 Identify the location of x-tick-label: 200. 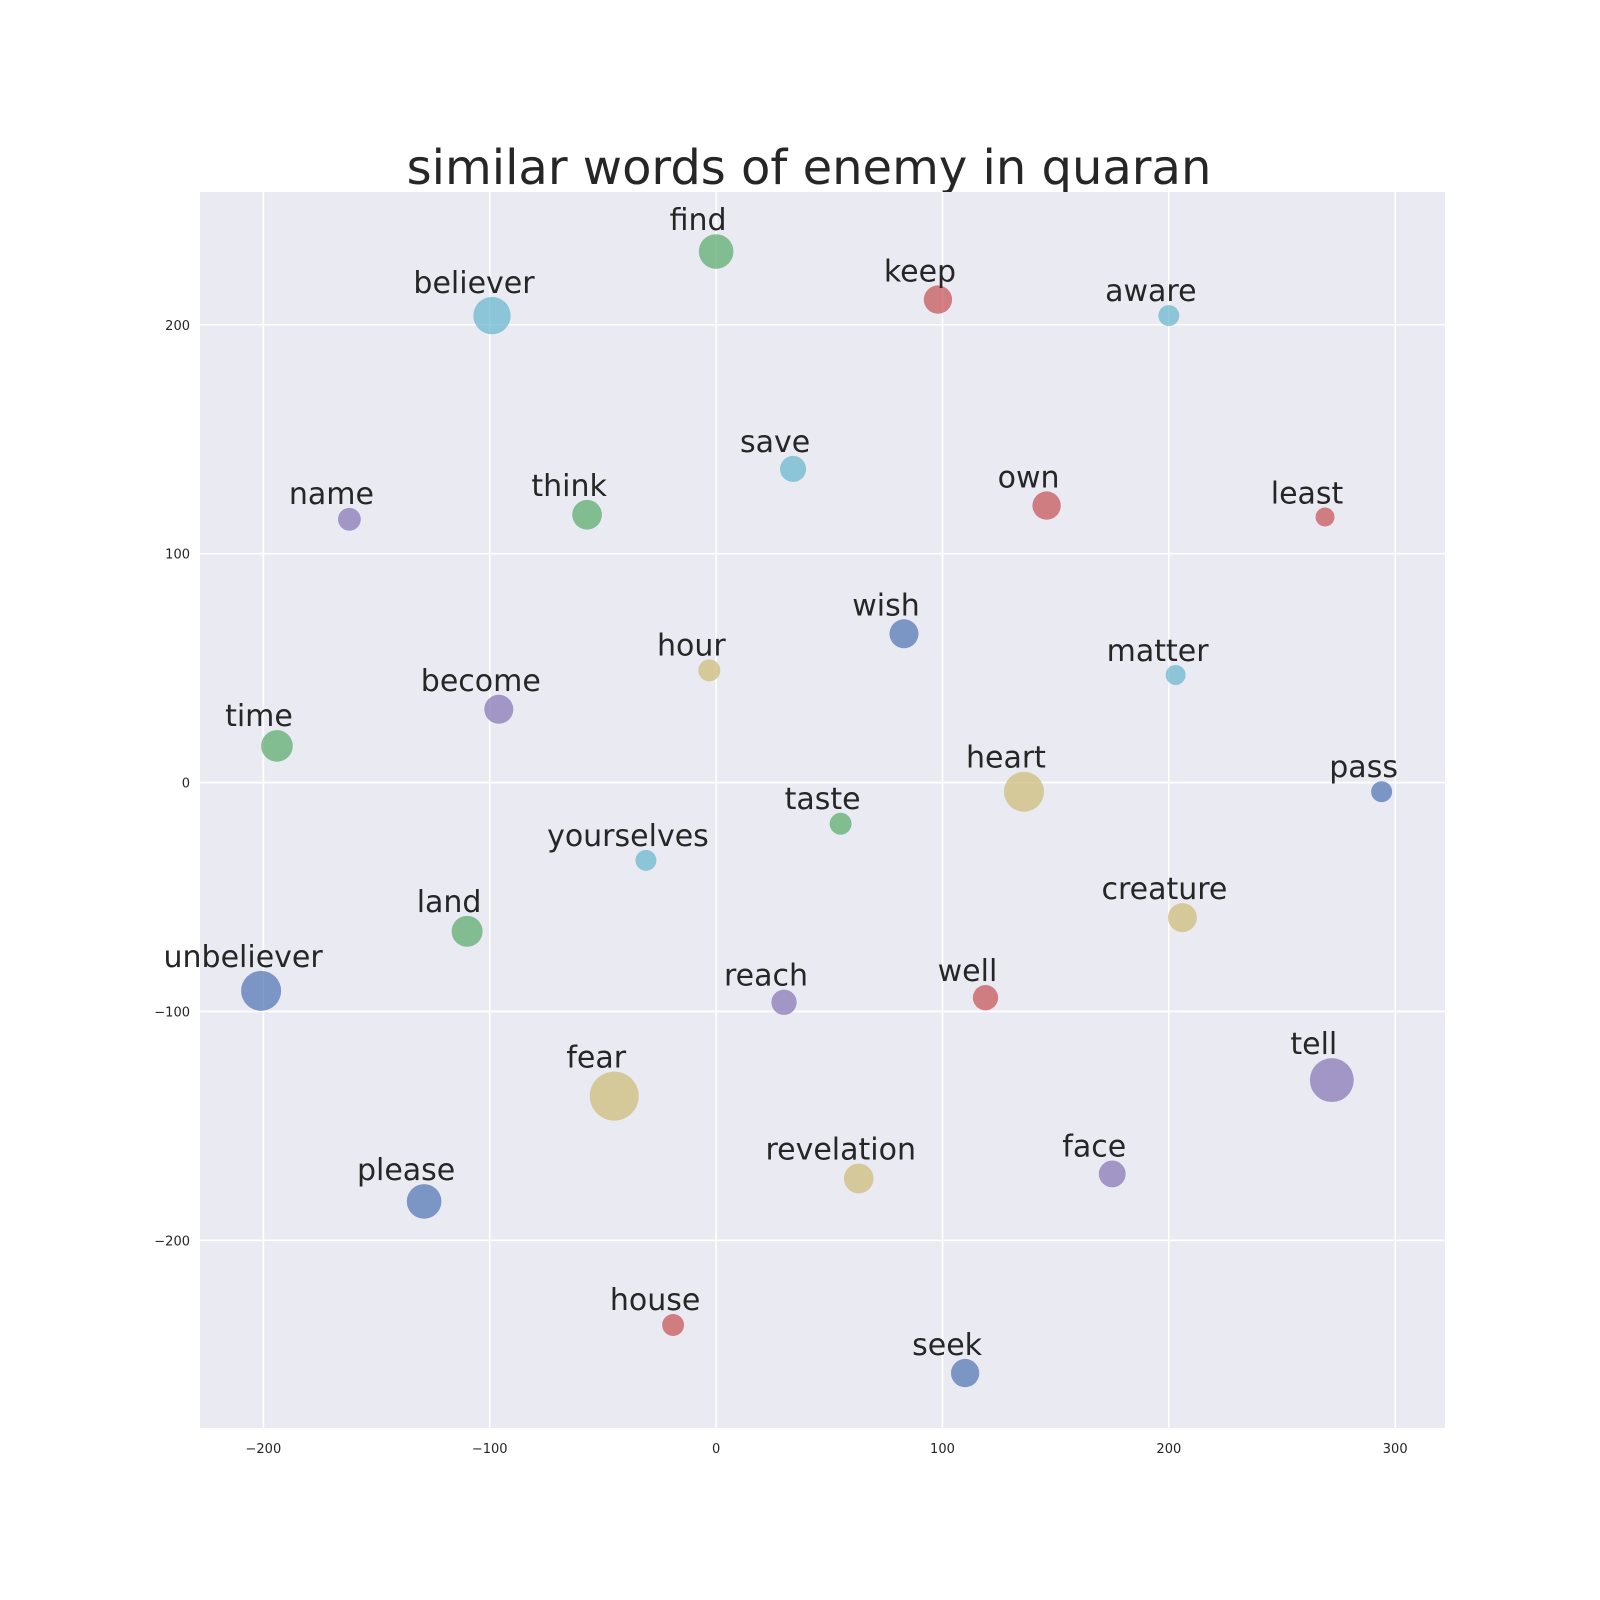
(1168, 1449).